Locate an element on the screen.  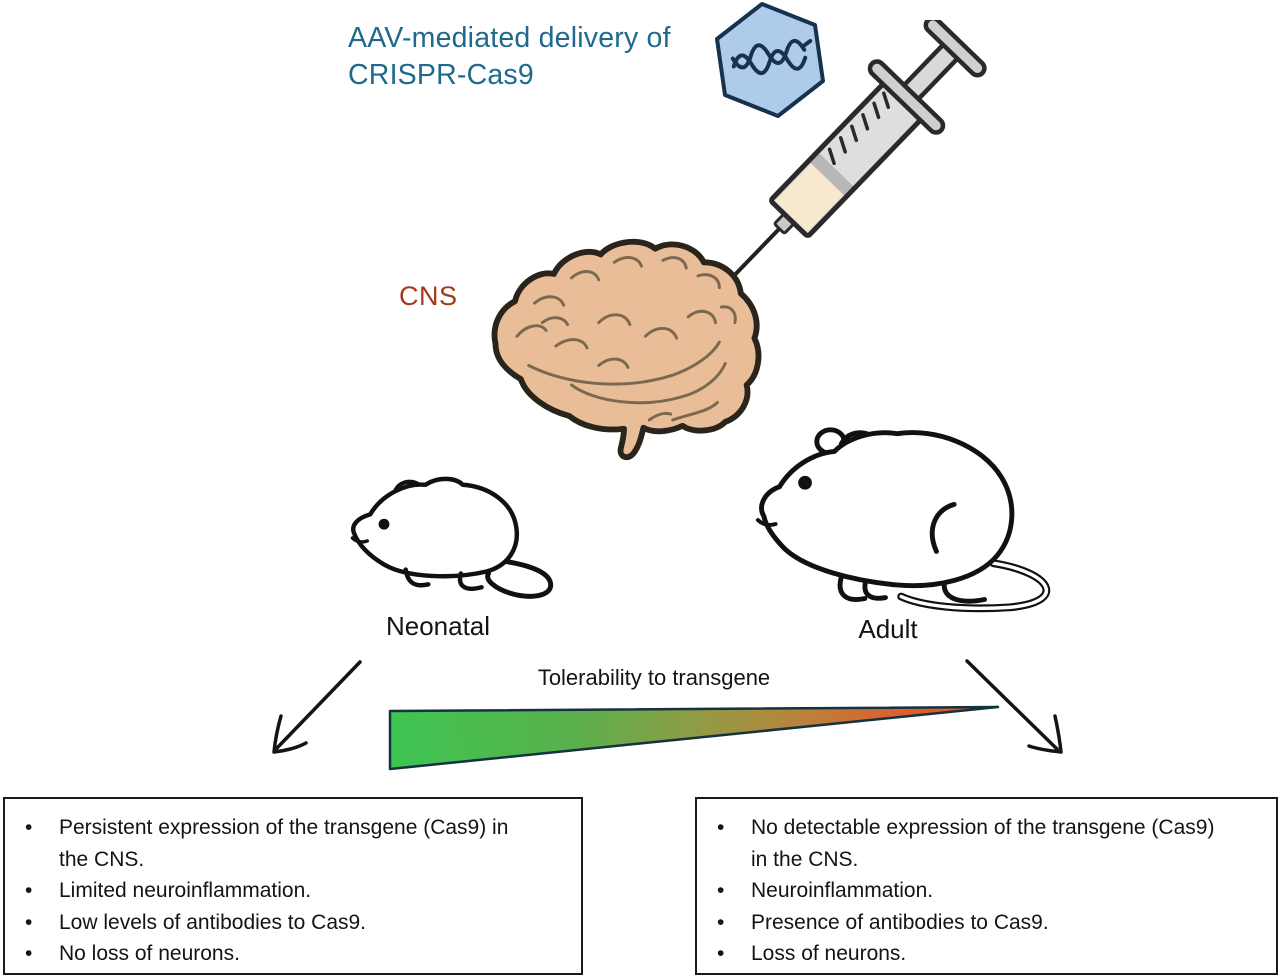
arrow-down-left-icon is located at coordinates (317, 707).